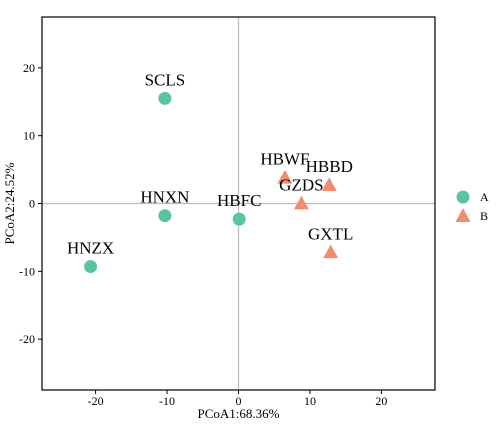 The height and width of the screenshot is (430, 501). Describe the element at coordinates (463, 215) in the screenshot. I see `legend-marker-b` at that location.